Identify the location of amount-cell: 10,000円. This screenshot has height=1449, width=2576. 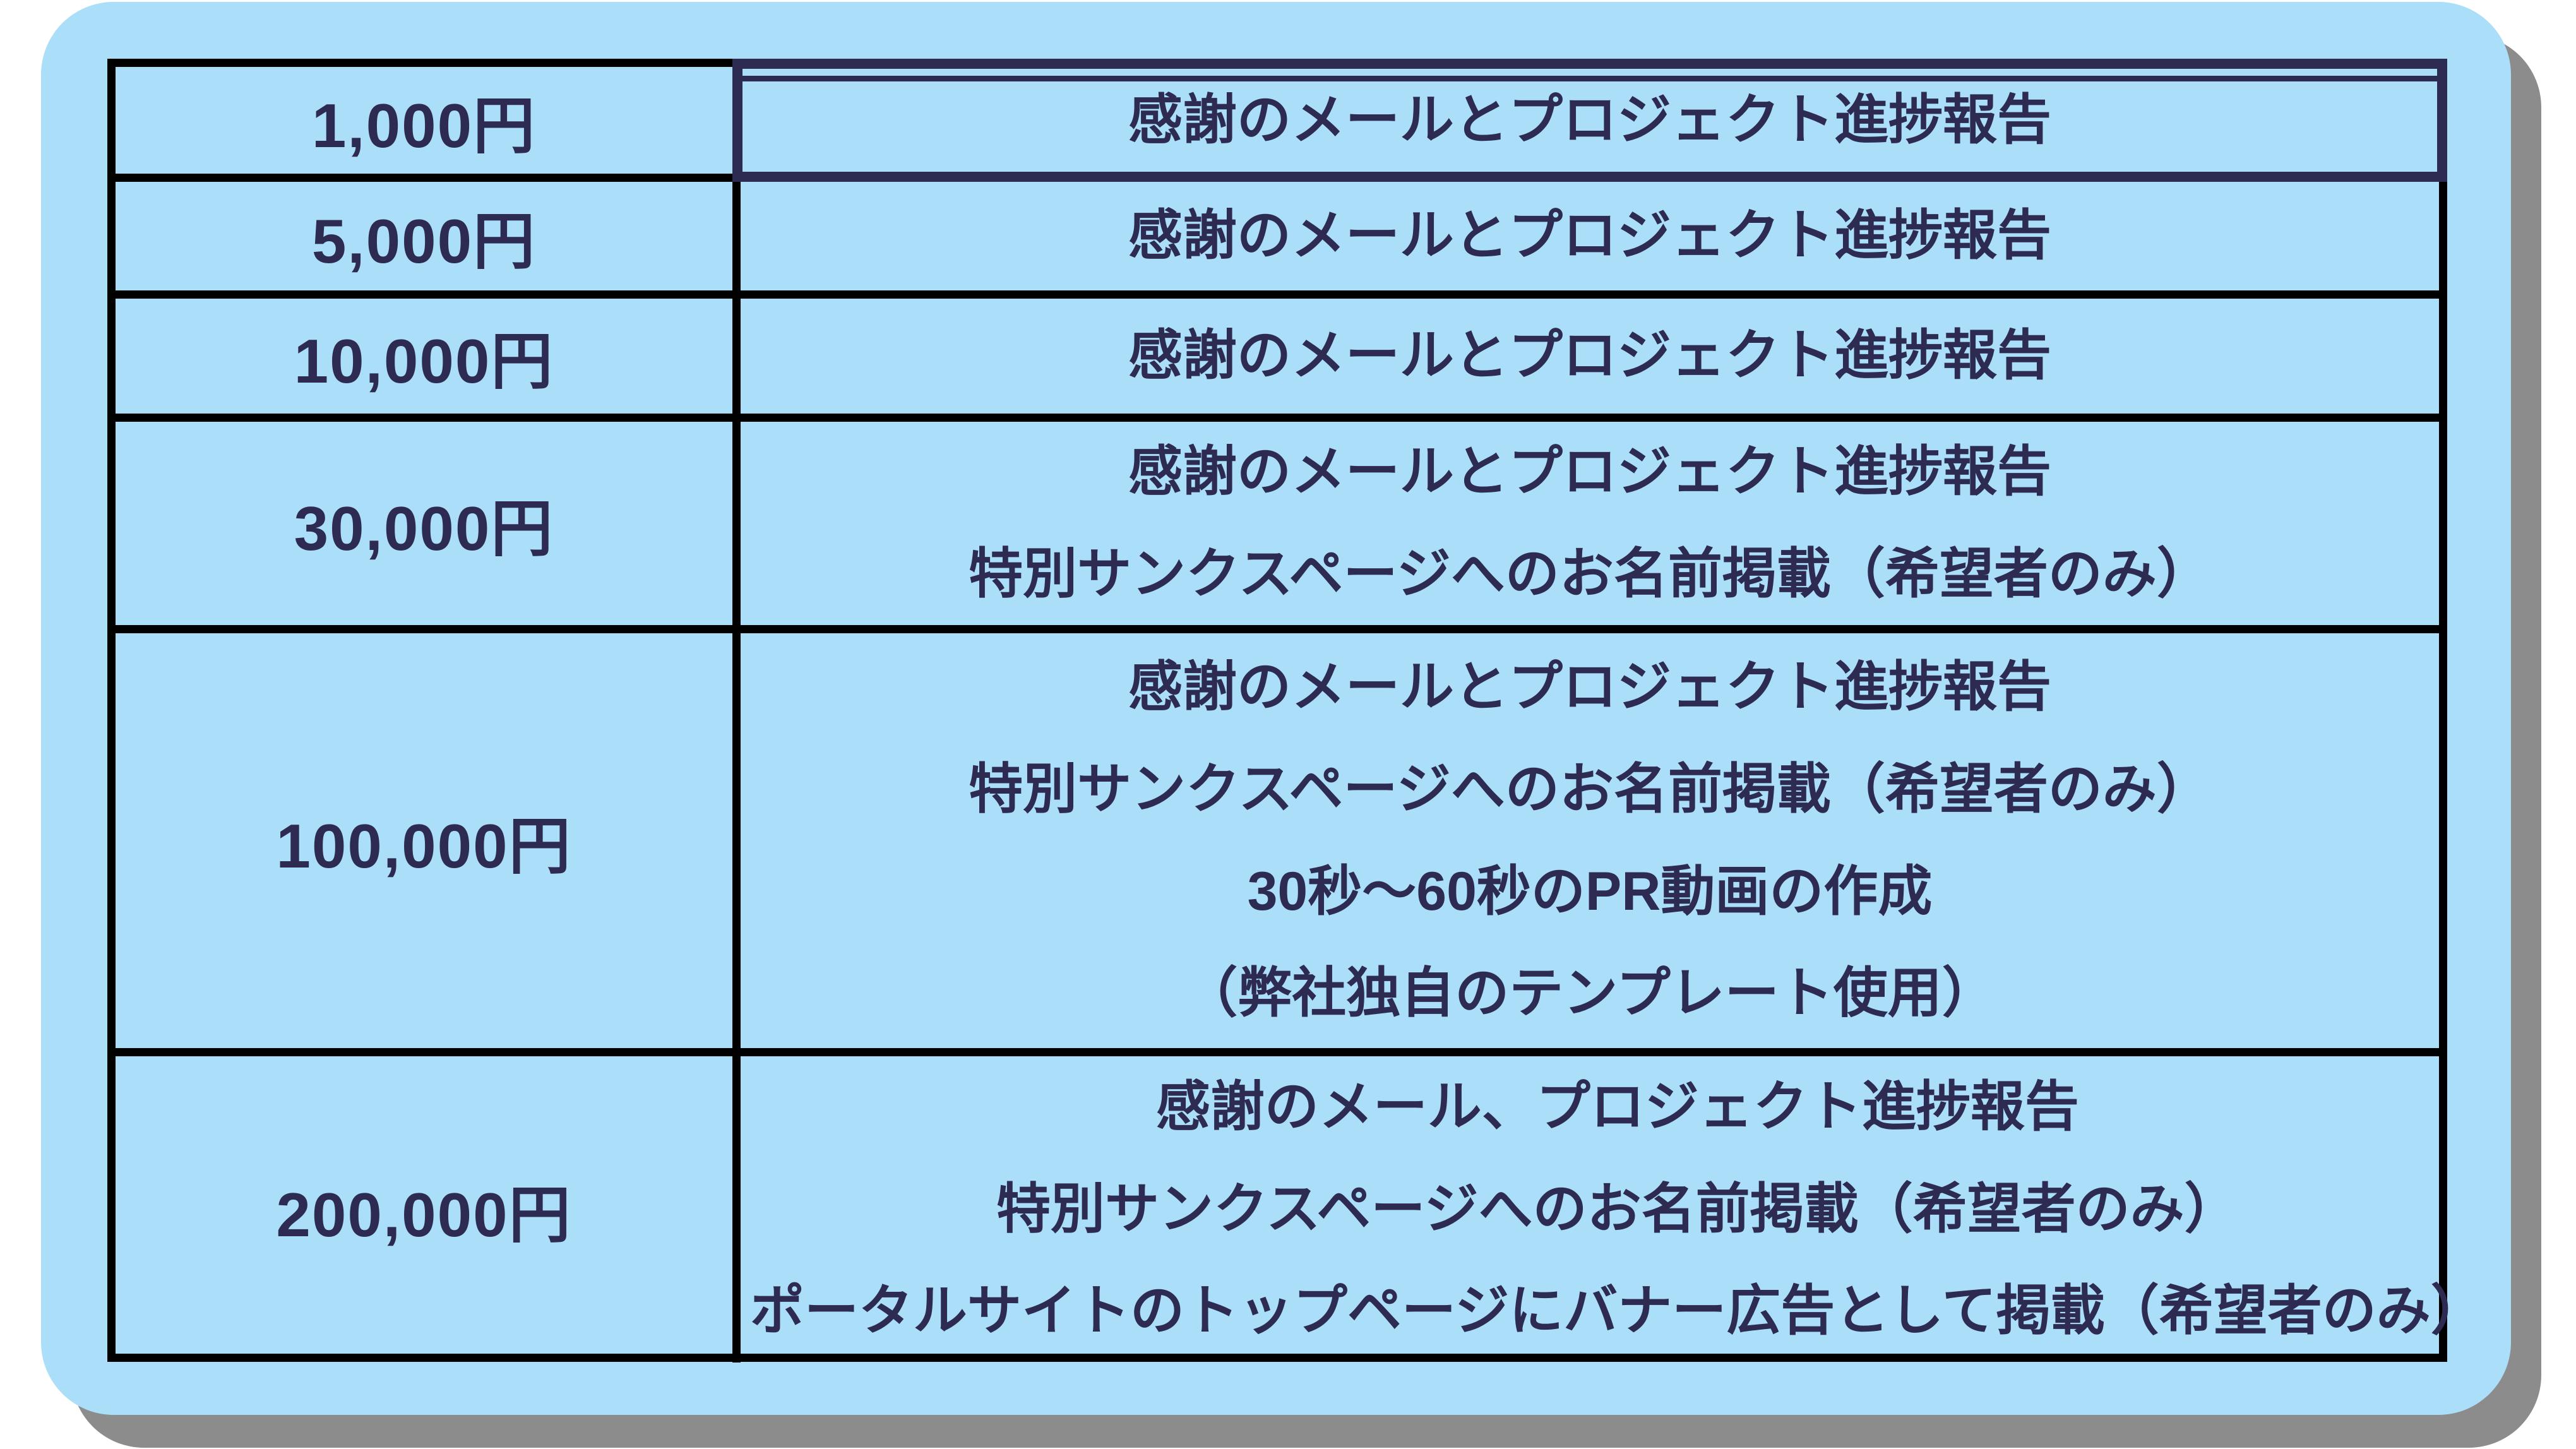
(428, 356).